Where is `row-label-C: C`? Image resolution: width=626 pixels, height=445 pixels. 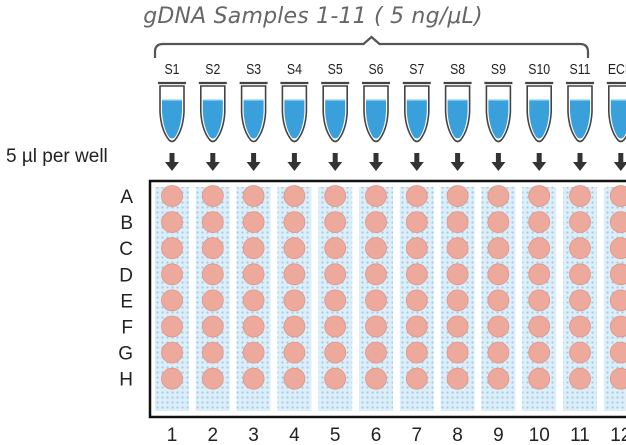 row-label-C: C is located at coordinates (126, 249).